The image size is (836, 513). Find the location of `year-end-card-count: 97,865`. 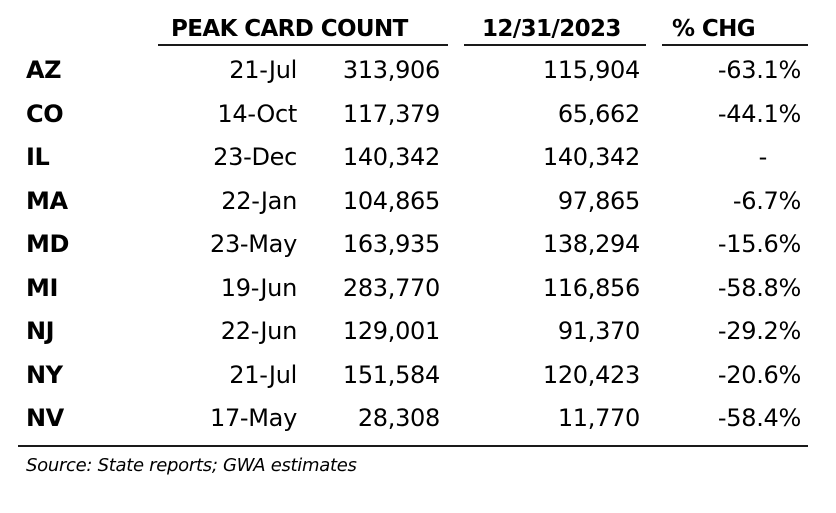

year-end-card-count: 97,865 is located at coordinates (598, 200).